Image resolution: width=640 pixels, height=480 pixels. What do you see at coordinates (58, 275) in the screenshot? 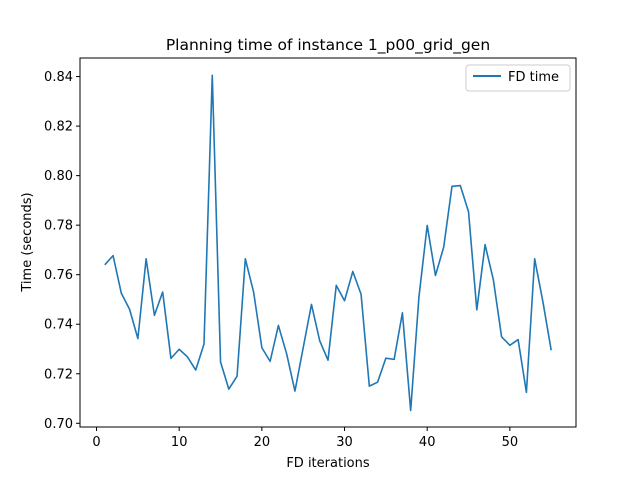
I see `y-tick-label: 0.76` at bounding box center [58, 275].